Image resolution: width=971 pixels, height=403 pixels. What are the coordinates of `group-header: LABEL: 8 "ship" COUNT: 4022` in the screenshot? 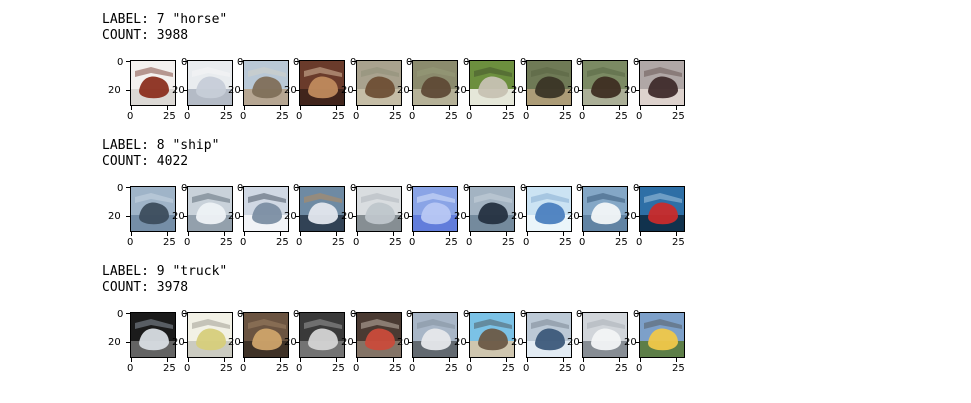 It's located at (160, 154).